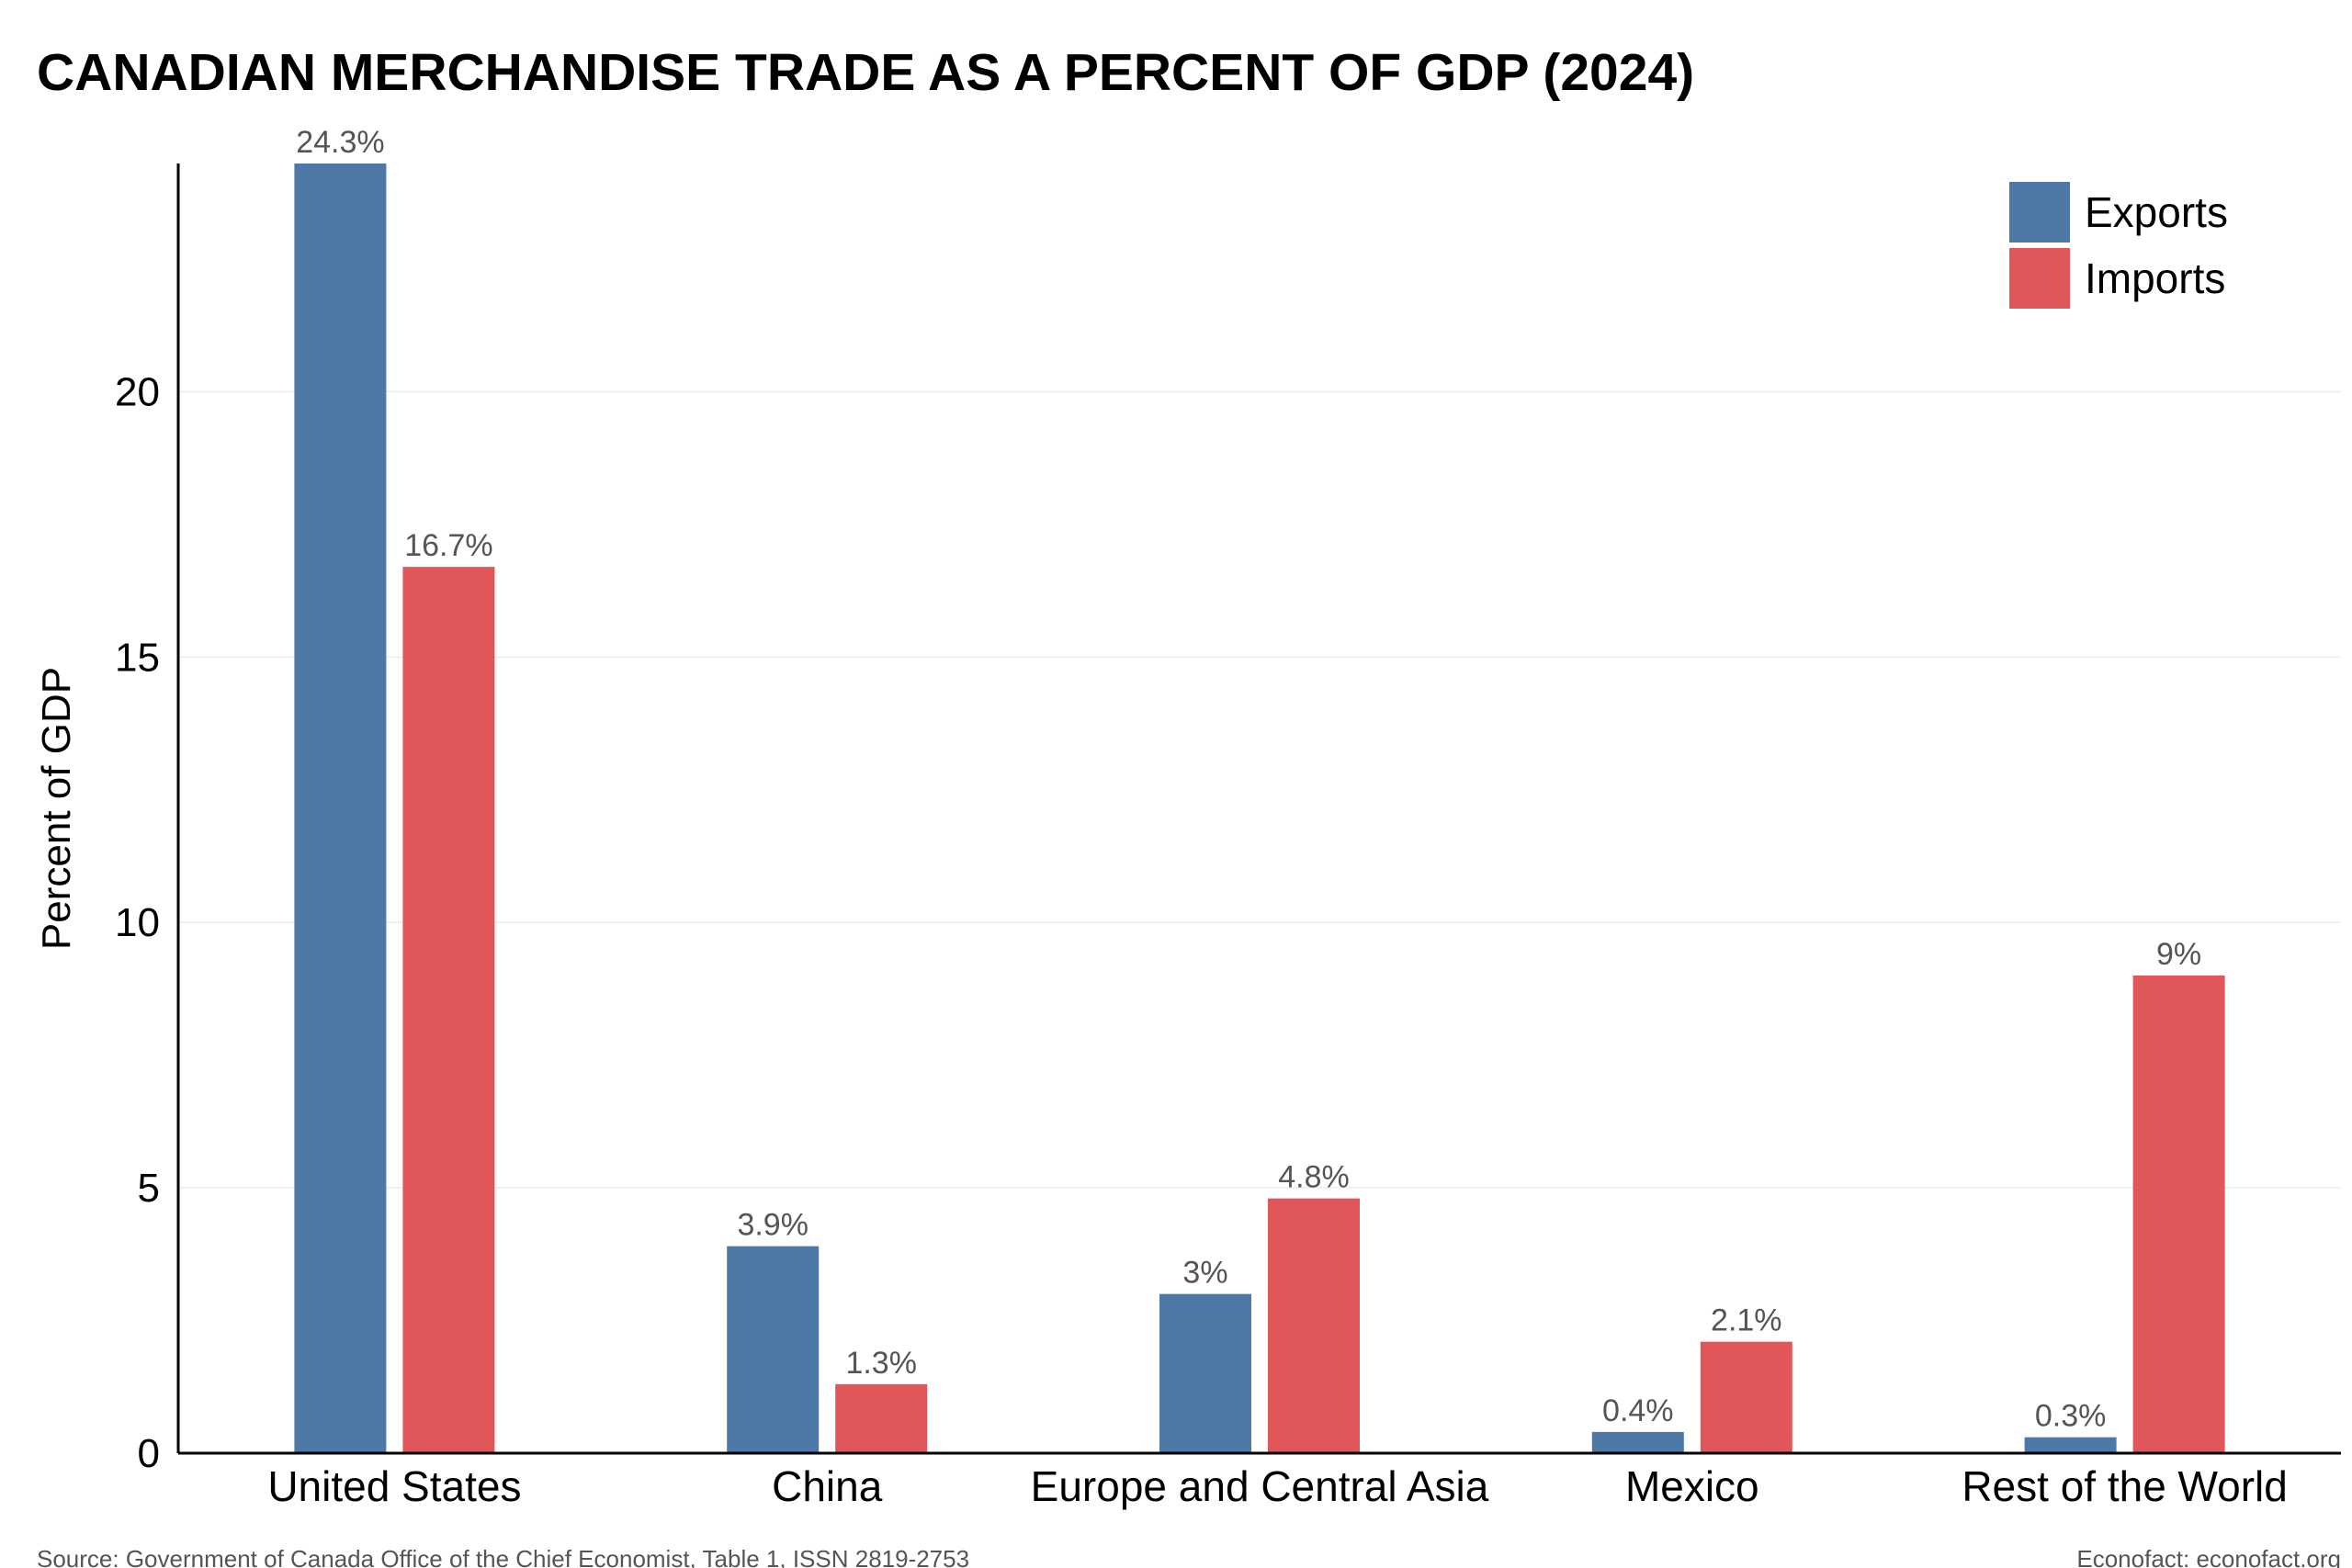  What do you see at coordinates (1637, 1442) in the screenshot?
I see `bar-exports-mexico` at bounding box center [1637, 1442].